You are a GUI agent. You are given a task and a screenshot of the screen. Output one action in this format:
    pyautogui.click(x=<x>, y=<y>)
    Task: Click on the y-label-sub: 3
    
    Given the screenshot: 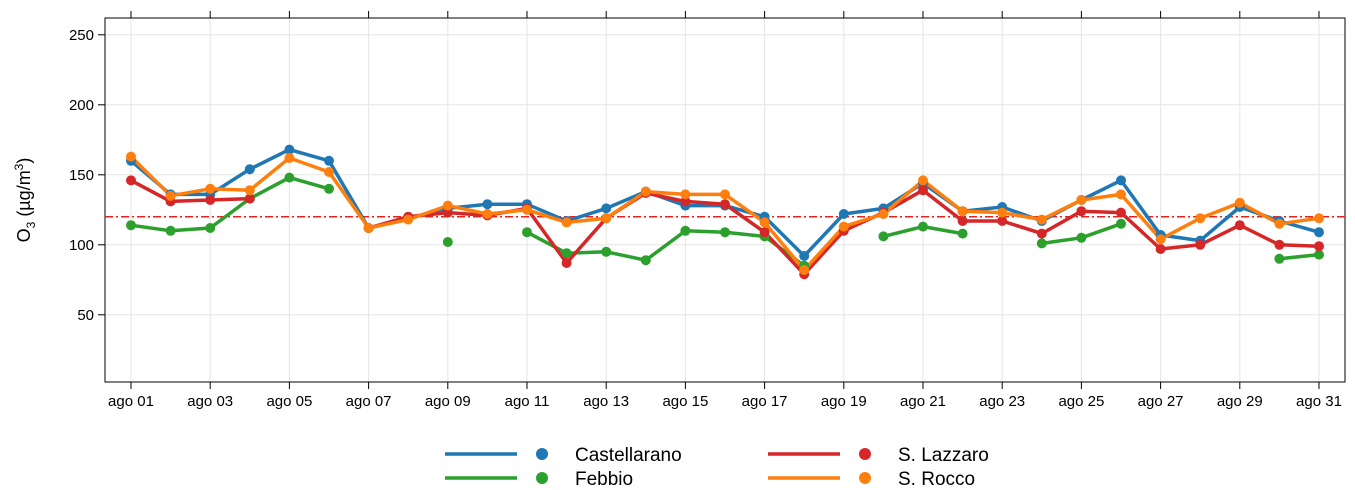 What is the action you would take?
    pyautogui.click(x=31, y=224)
    